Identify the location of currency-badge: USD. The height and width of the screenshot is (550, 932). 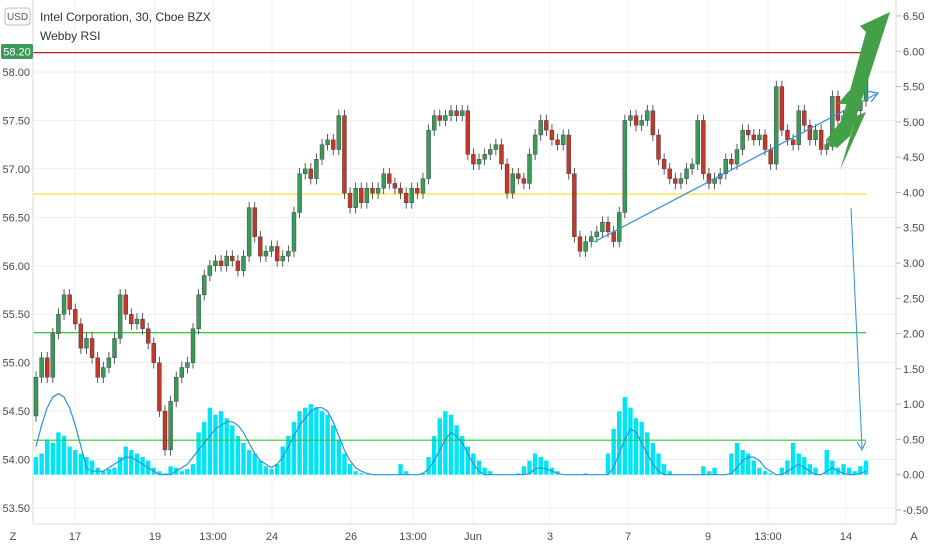
(17, 16).